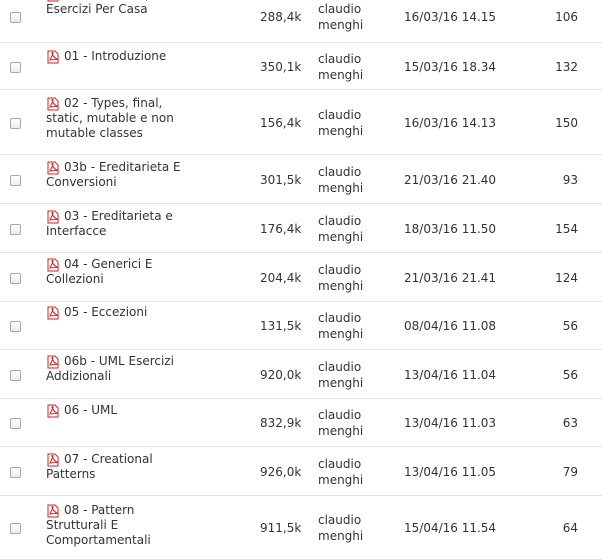 Image resolution: width=602 pixels, height=560 pixels. What do you see at coordinates (99, 466) in the screenshot?
I see `file-name-link: 07 - Creational Patterns` at bounding box center [99, 466].